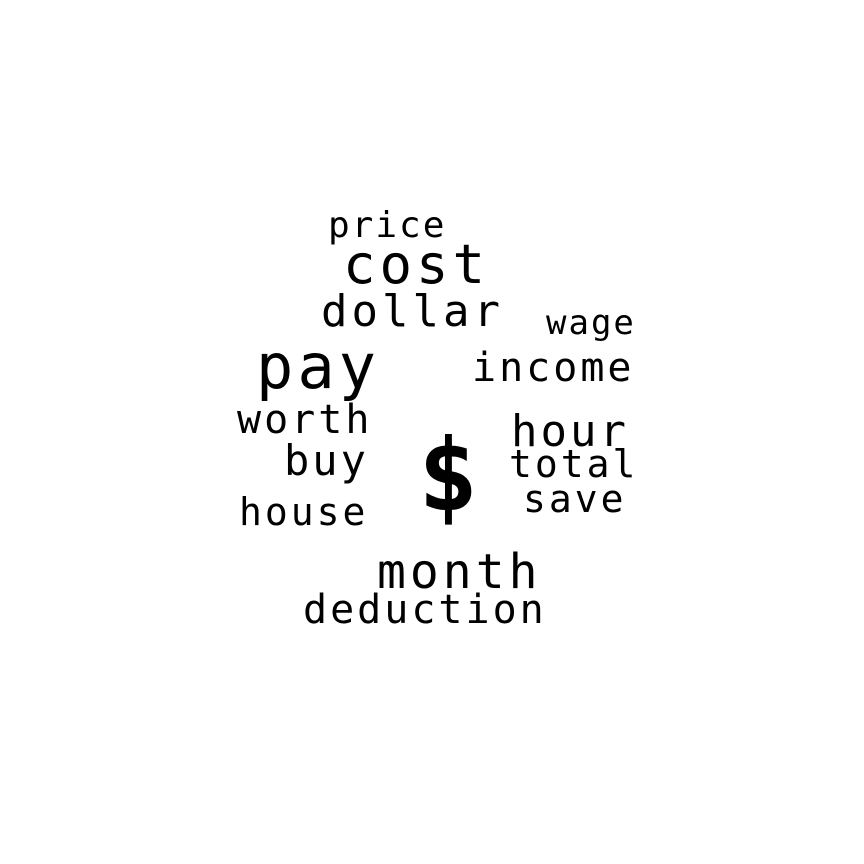  I want to click on word-deduction: deduction, so click(425, 610).